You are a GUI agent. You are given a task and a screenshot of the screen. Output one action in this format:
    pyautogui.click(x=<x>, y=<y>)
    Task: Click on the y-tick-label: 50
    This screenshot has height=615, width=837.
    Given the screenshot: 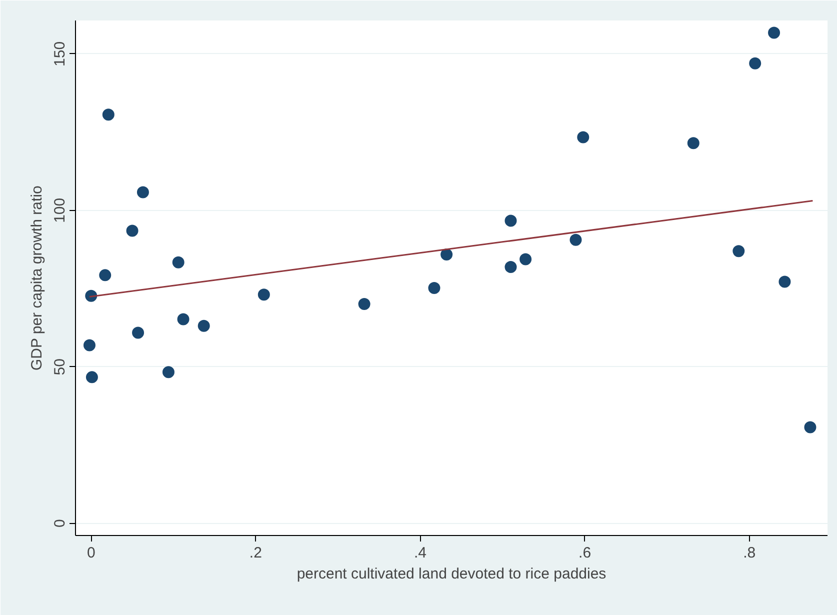 What is the action you would take?
    pyautogui.click(x=60, y=367)
    